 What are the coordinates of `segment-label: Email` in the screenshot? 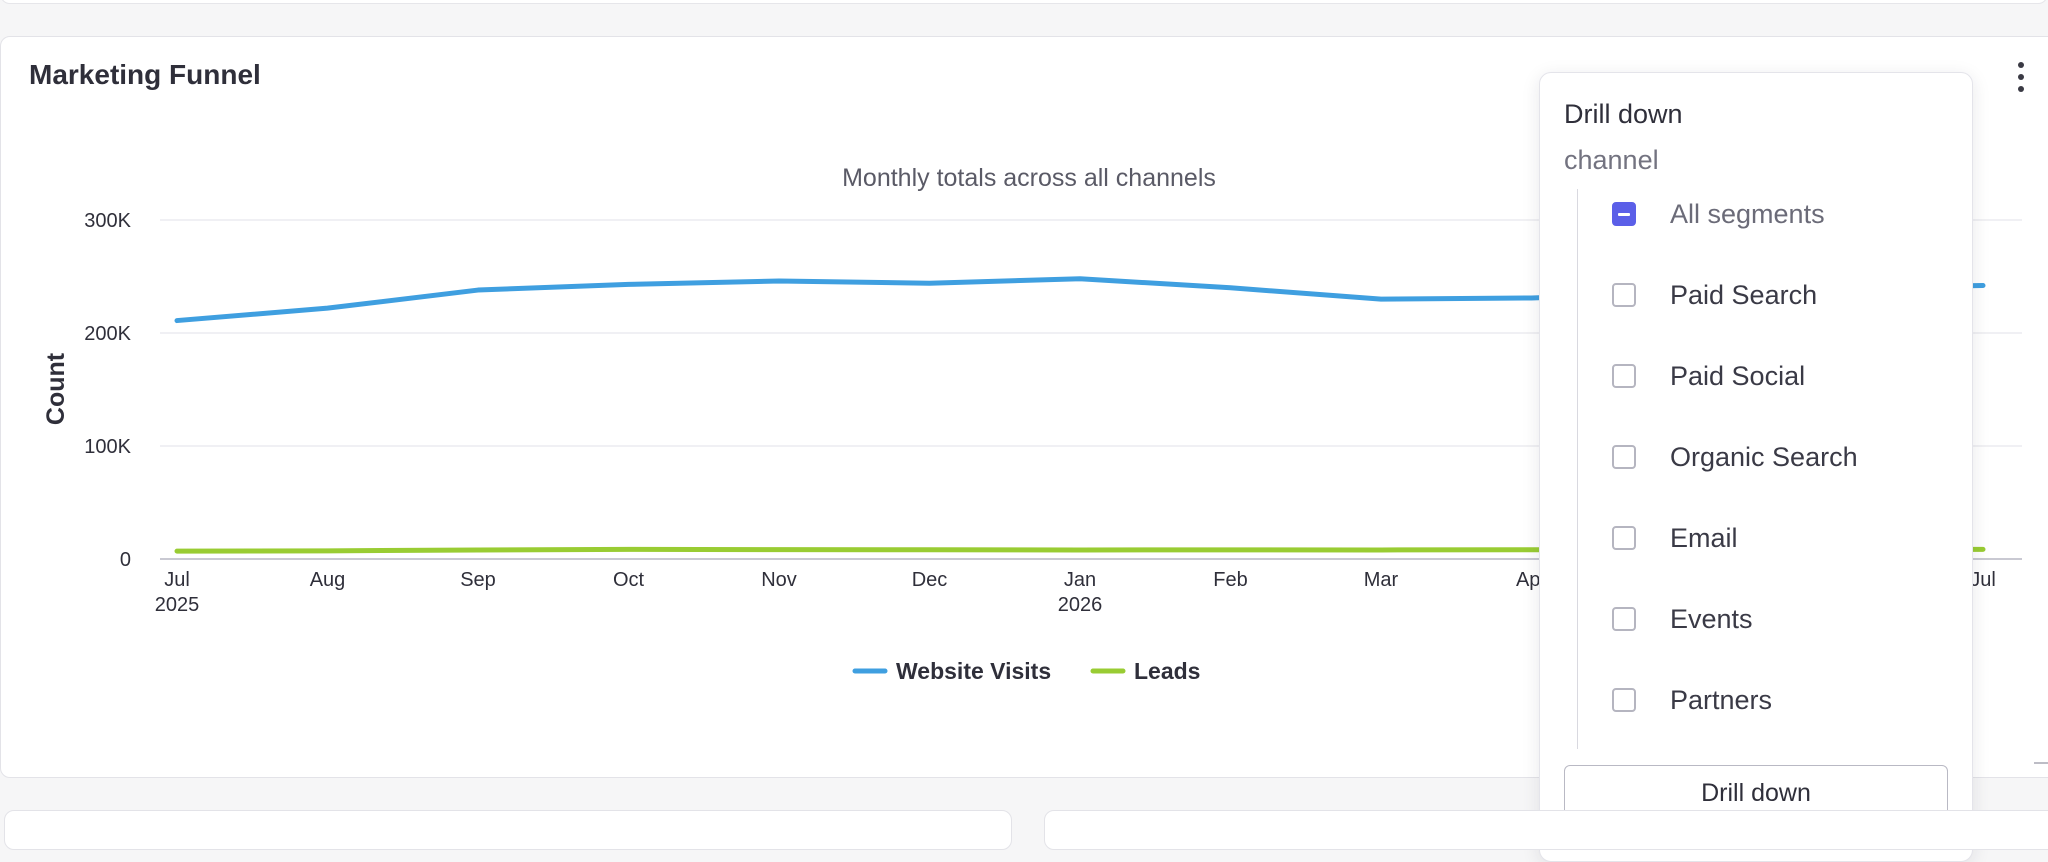 It's located at (1704, 537).